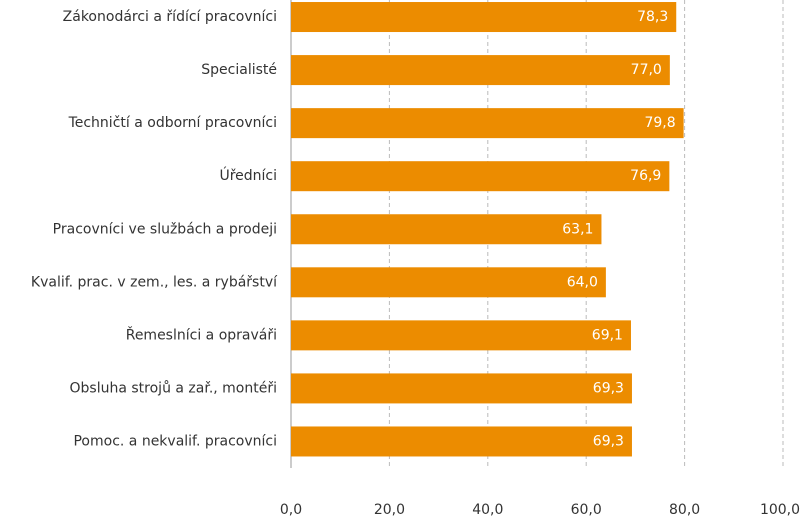 Image resolution: width=800 pixels, height=521 pixels. I want to click on value-label: 79,8, so click(659, 123).